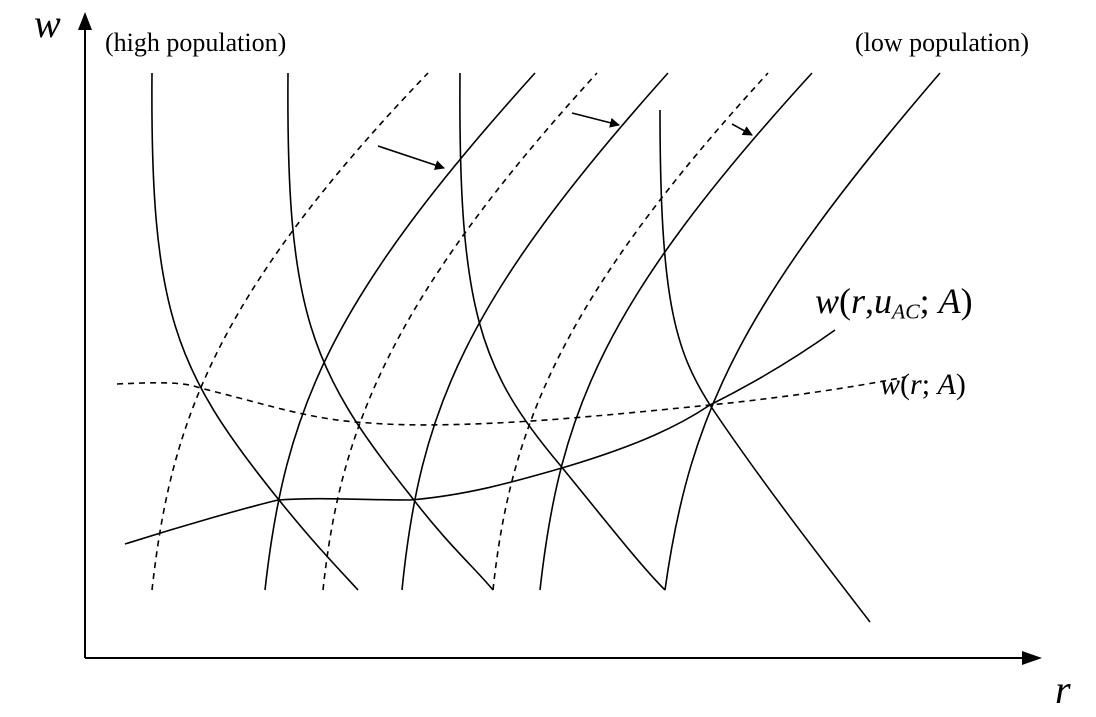  I want to click on optimal-wage-curve-arg-a: A, so click(946, 384).